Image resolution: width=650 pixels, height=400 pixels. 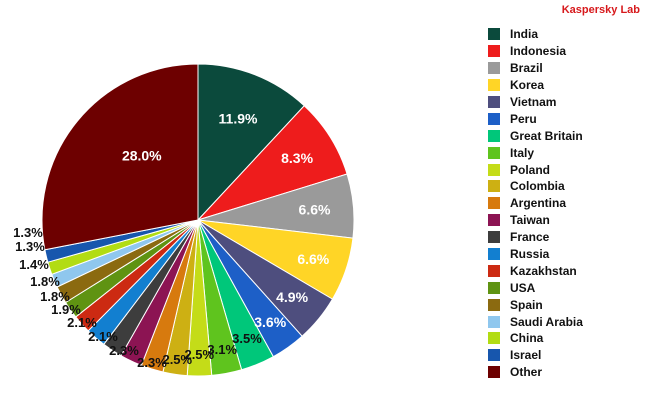 What do you see at coordinates (45, 281) in the screenshot?
I see `data-label-spain: 1.8%` at bounding box center [45, 281].